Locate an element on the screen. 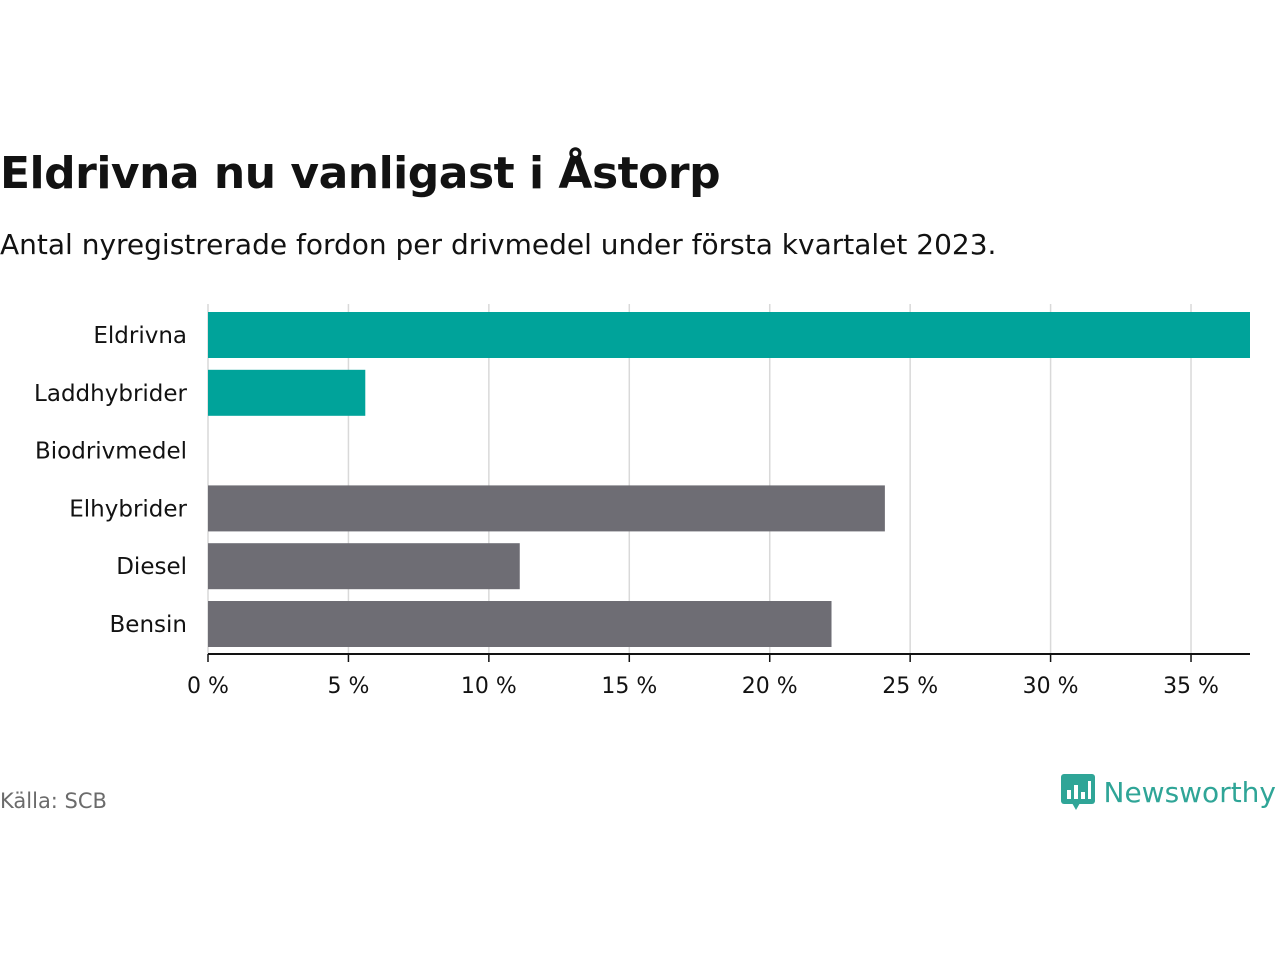 This screenshot has height=960, width=1280. x-tick-label: 10 % is located at coordinates (489, 686).